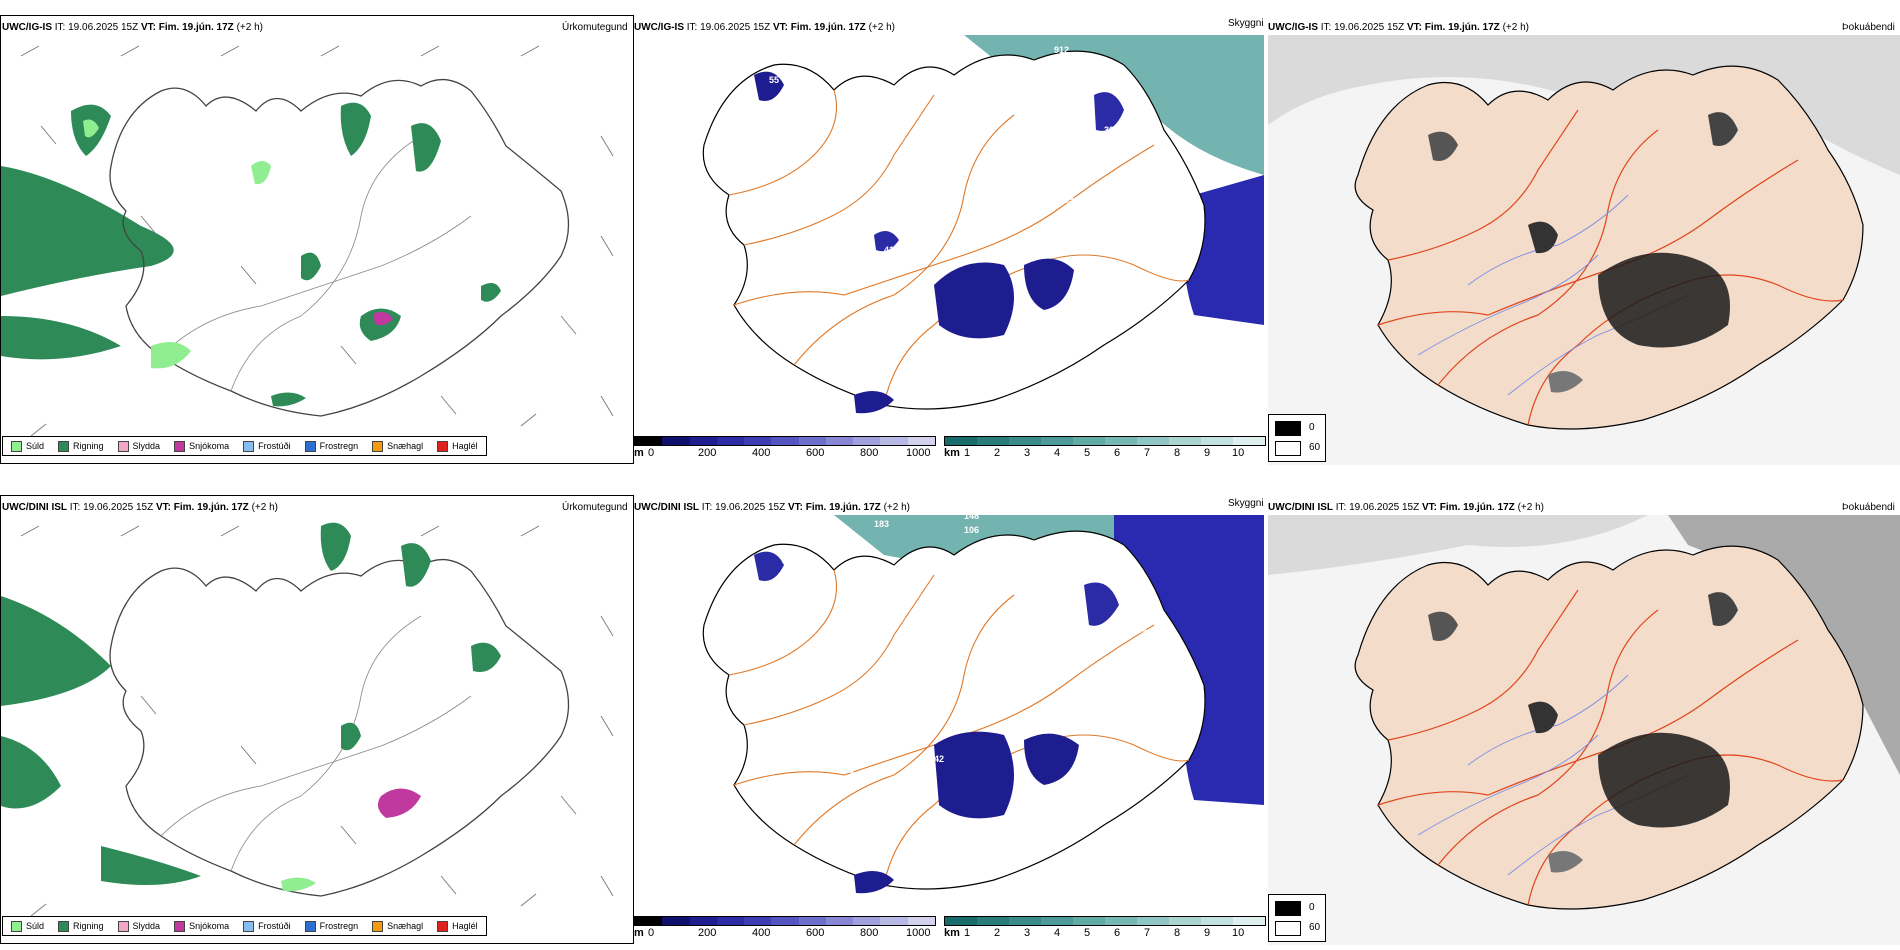 The width and height of the screenshot is (1900, 950). Describe the element at coordinates (1111, 130) in the screenshot. I see `cloud-height-label: 301` at that location.